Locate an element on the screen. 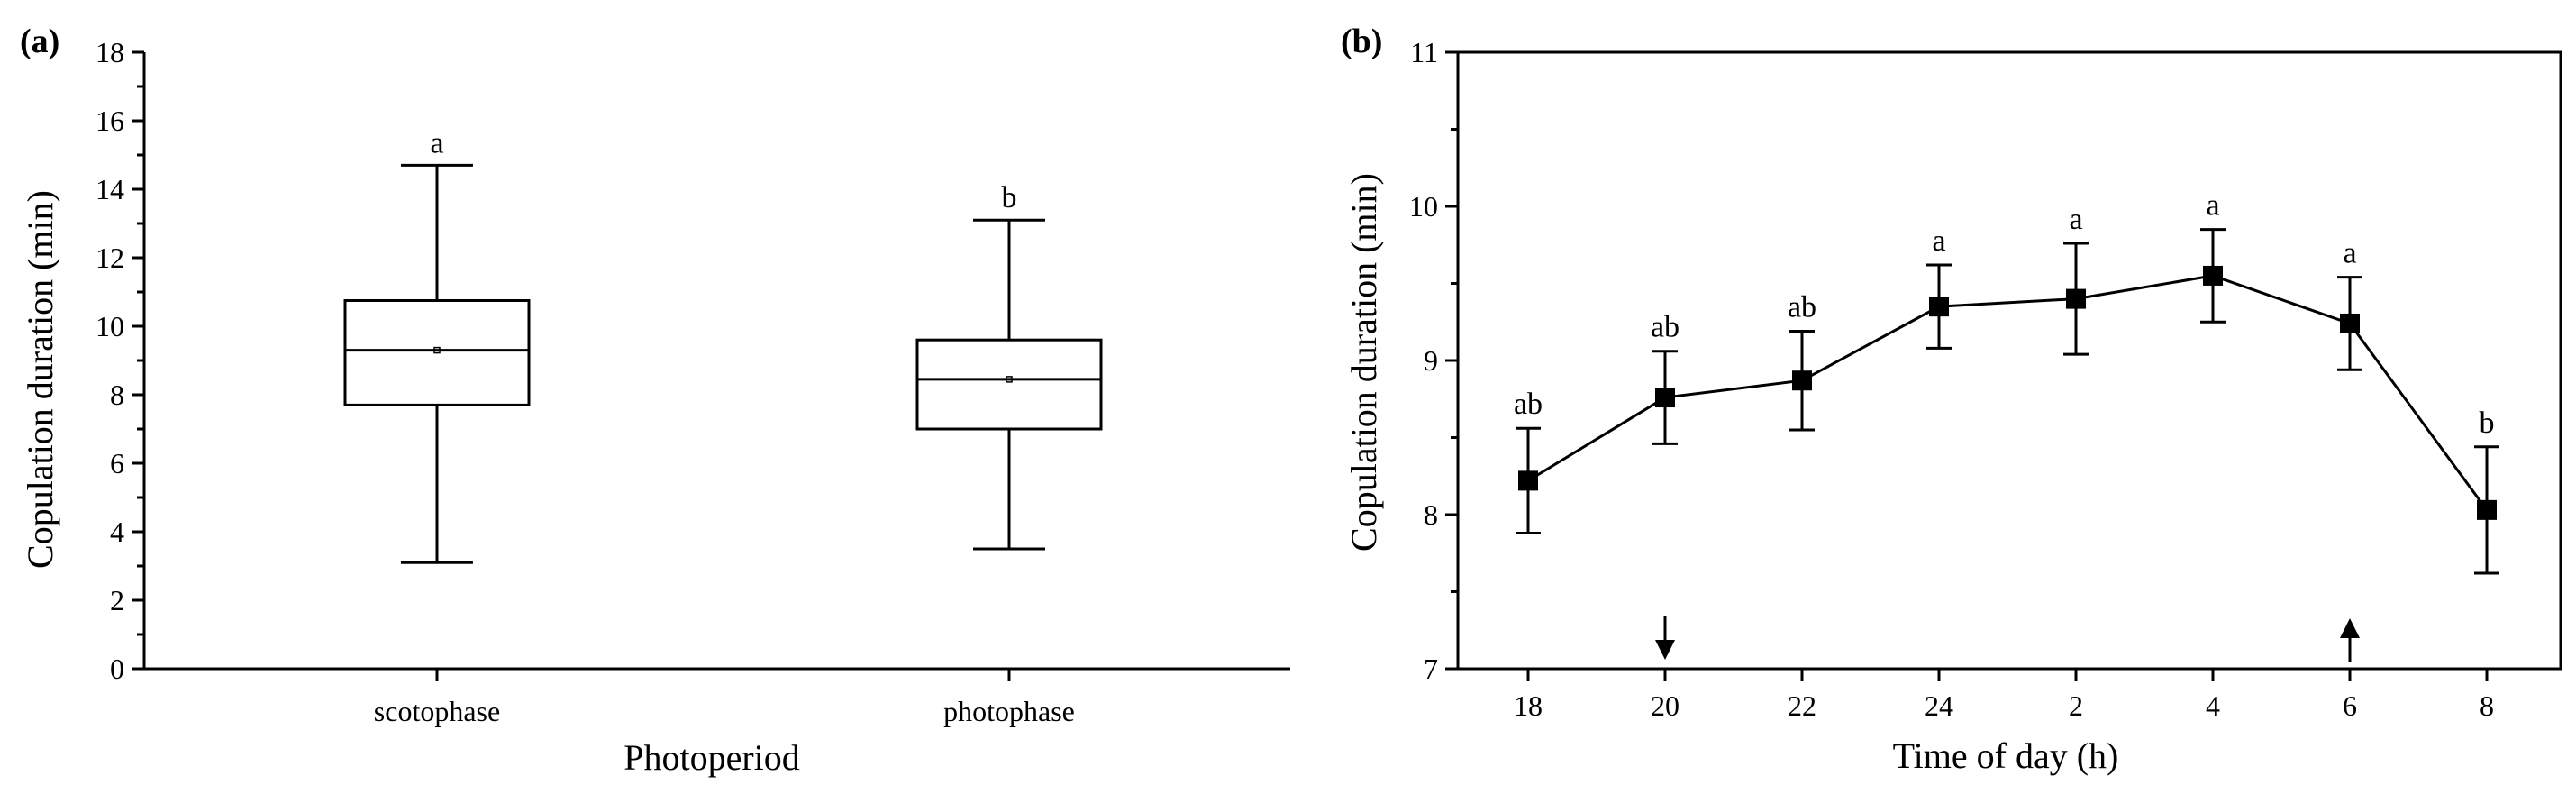  y-tick-label-a: 12 is located at coordinates (110, 258).